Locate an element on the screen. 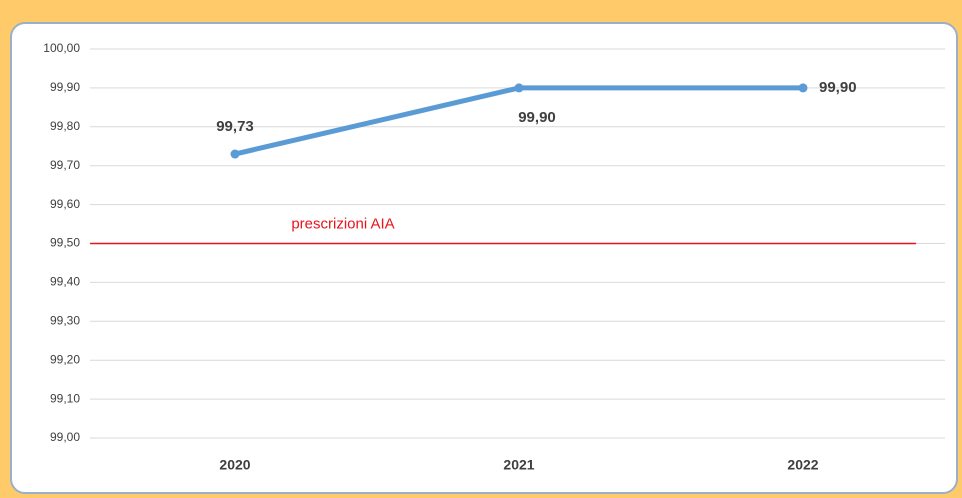  reference-label: prescrizioni AIA is located at coordinates (342, 223).